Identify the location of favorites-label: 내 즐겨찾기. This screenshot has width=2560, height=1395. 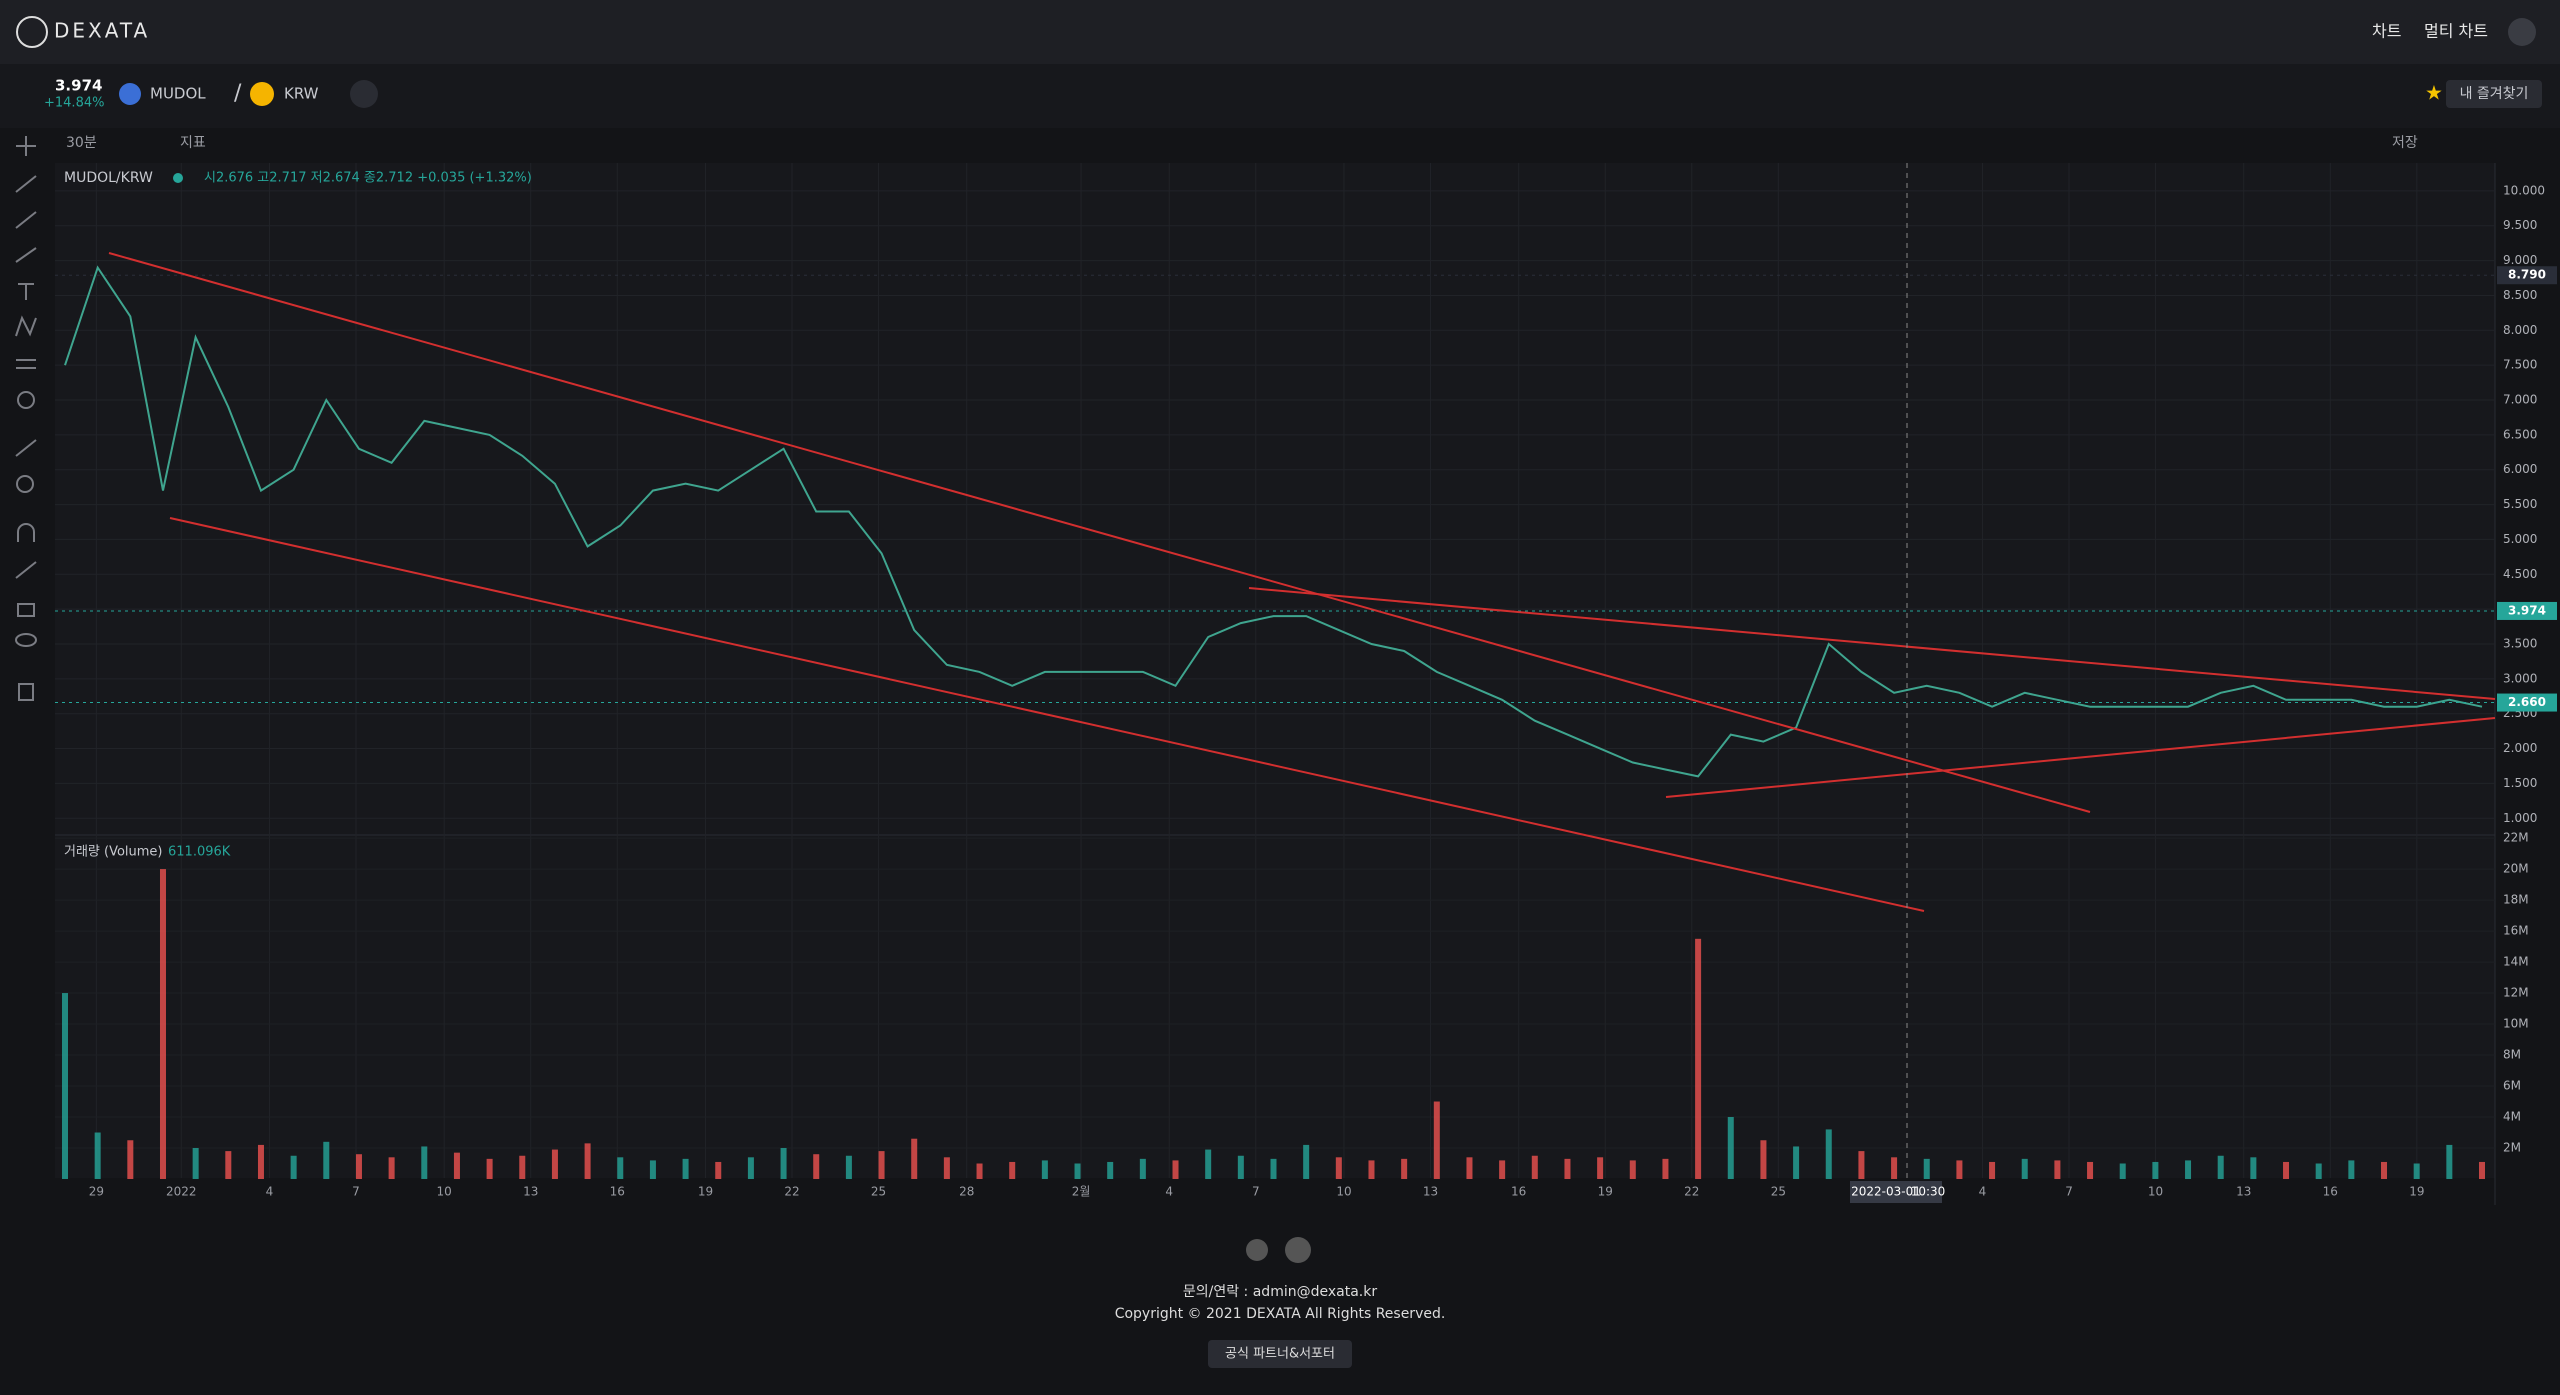
(2494, 94).